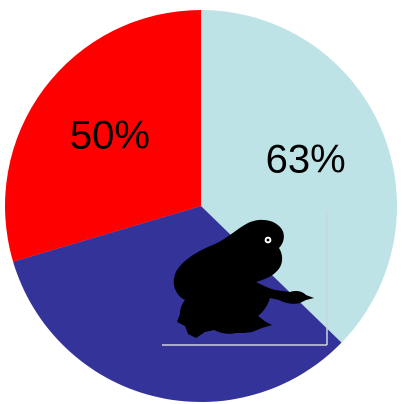 The height and width of the screenshot is (404, 402). I want to click on pie-slice-label-1: 63%, so click(306, 159).